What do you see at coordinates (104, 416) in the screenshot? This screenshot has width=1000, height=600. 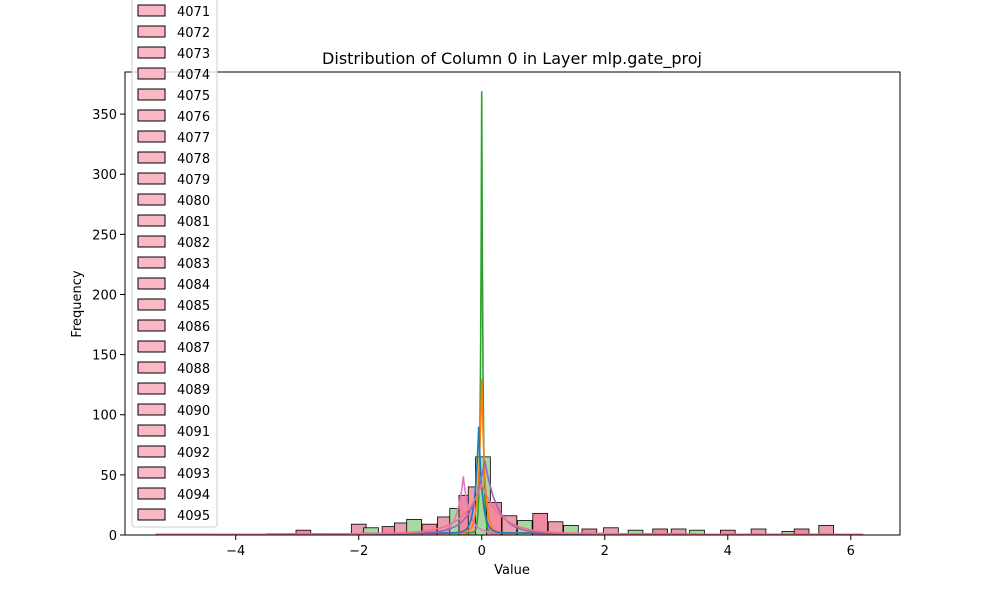 I see `y-tick-label: 100` at bounding box center [104, 416].